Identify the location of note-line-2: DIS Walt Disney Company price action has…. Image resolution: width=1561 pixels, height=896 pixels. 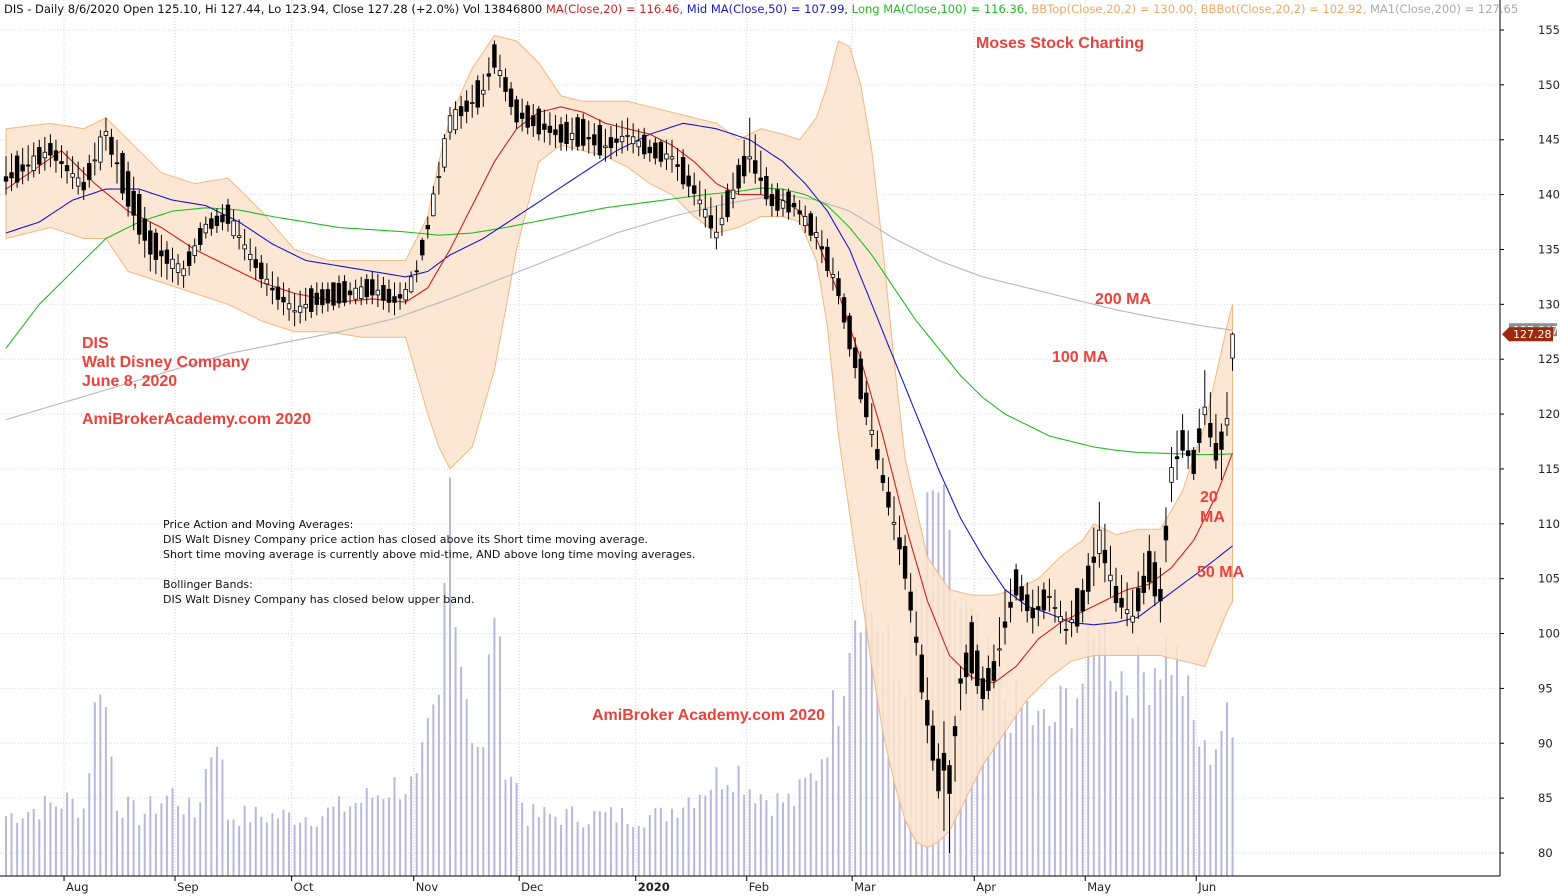
(405, 539).